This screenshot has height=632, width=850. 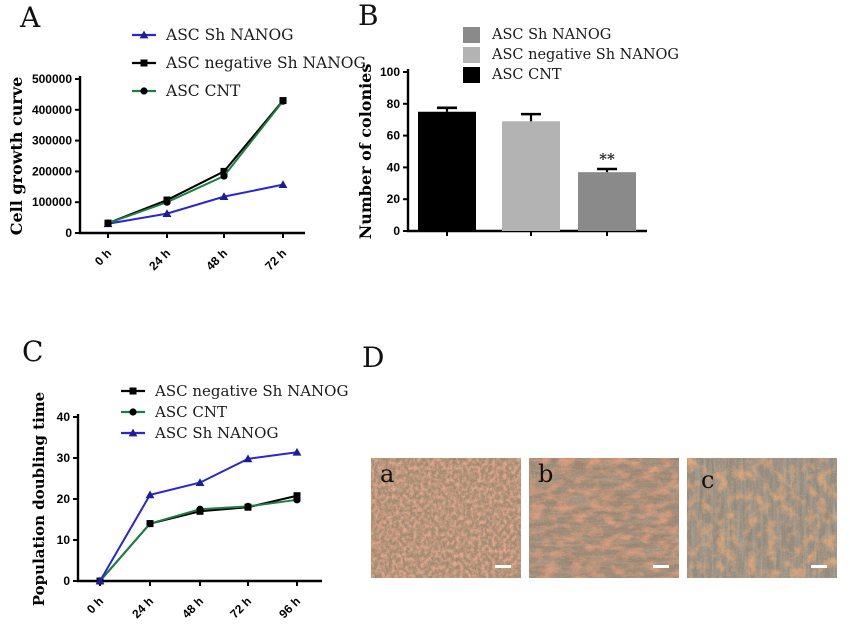 What do you see at coordinates (394, 104) in the screenshot?
I see `svg-text: 80` at bounding box center [394, 104].